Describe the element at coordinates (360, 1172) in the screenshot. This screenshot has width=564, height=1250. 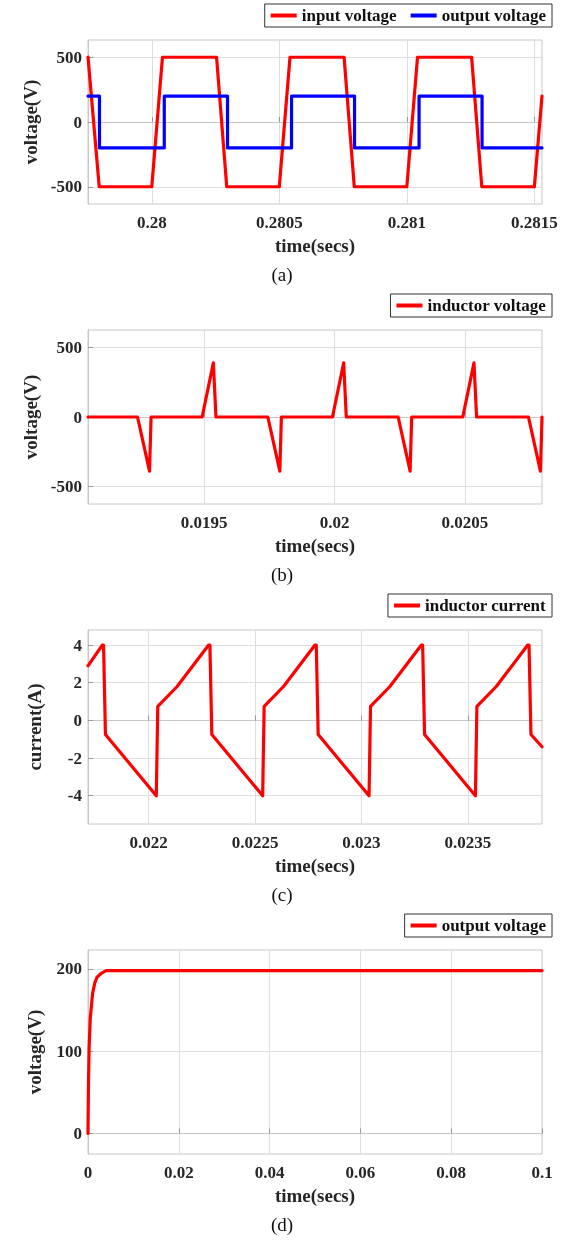
I see `x-tick-label: 0.06` at that location.